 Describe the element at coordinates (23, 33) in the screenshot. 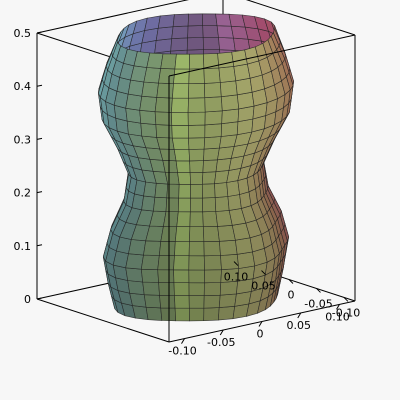

I see `z-tick-label: 0.5` at that location.